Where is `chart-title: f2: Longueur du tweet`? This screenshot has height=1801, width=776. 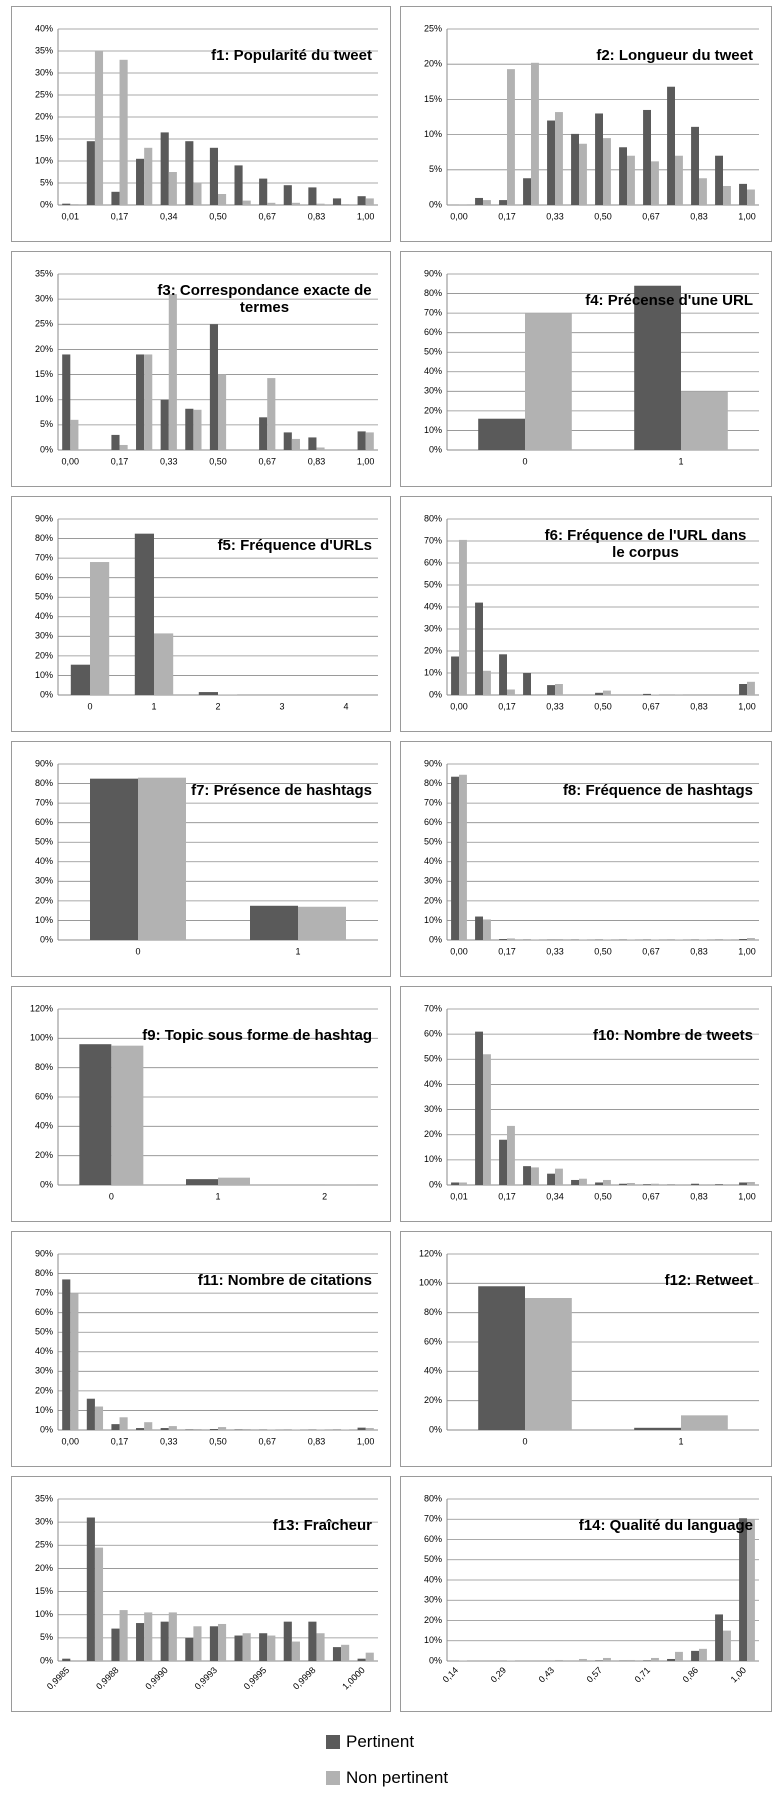 chart-title: f2: Longueur du tweet is located at coordinates (674, 55).